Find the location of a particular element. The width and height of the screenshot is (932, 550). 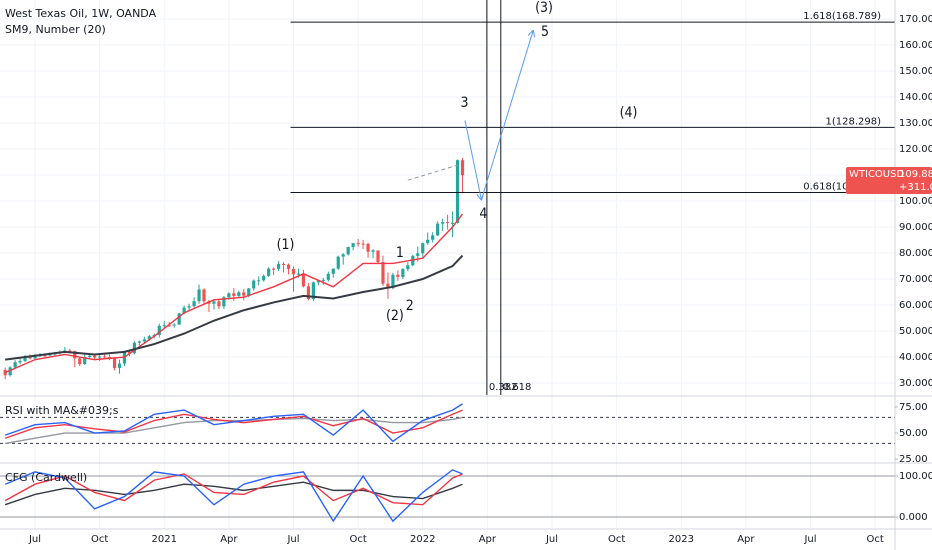

time-fib-label: 0.382 is located at coordinates (503, 387).